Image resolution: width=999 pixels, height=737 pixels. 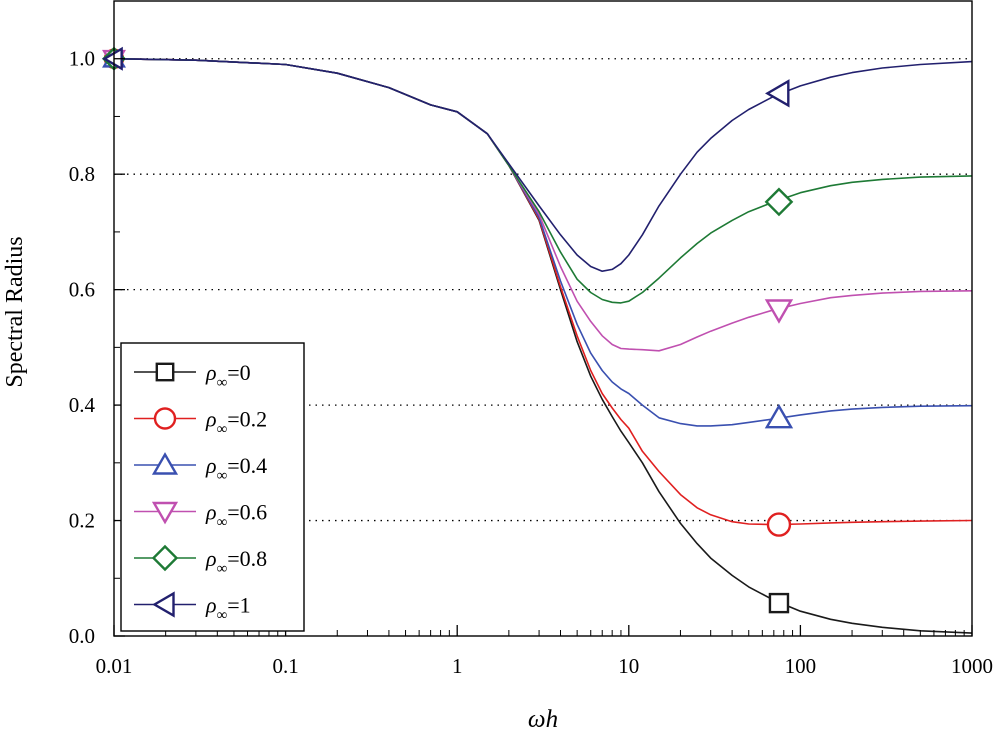 I want to click on legend-label: ρ∞=1, so click(x=228, y=608).